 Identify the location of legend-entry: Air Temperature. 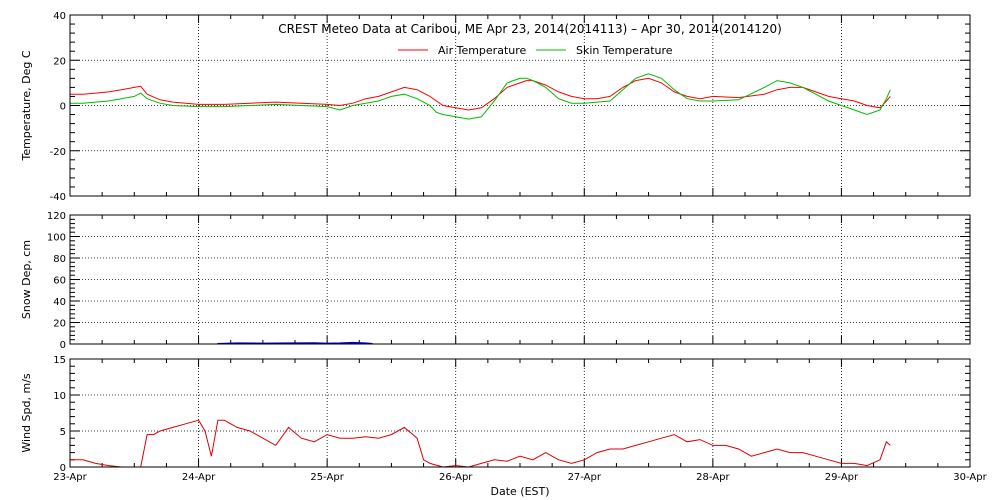
(482, 50).